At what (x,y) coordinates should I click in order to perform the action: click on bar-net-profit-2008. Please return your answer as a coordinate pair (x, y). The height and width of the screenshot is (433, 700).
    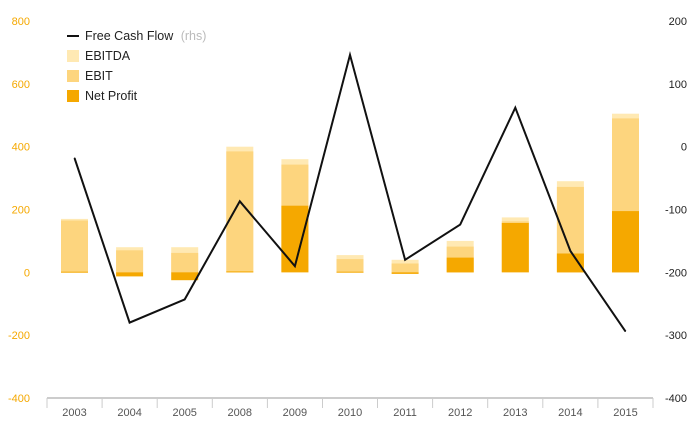
    Looking at the image, I should click on (240, 272).